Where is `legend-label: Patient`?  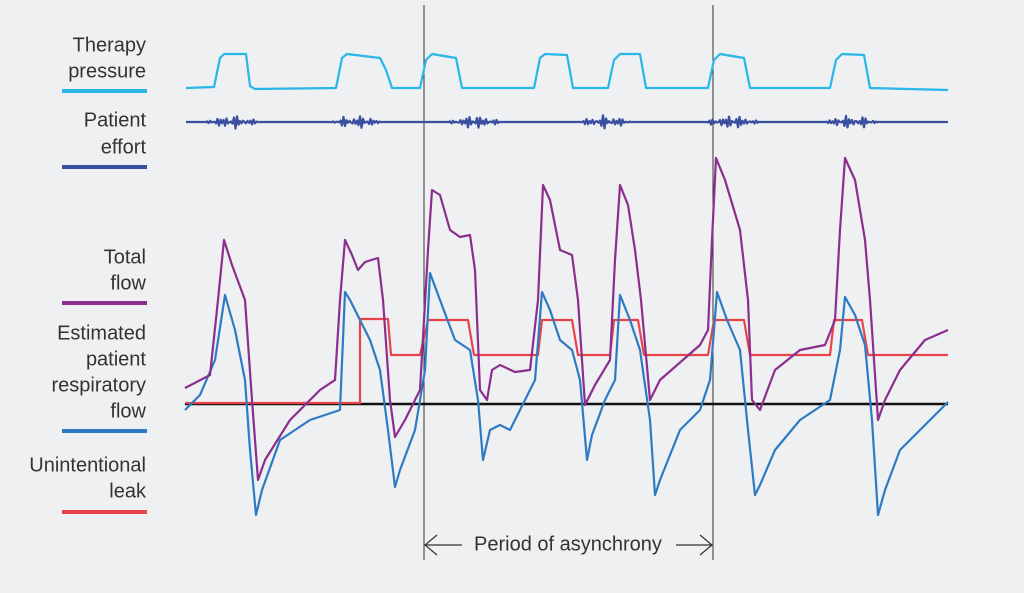 legend-label: Patient is located at coordinates (115, 120).